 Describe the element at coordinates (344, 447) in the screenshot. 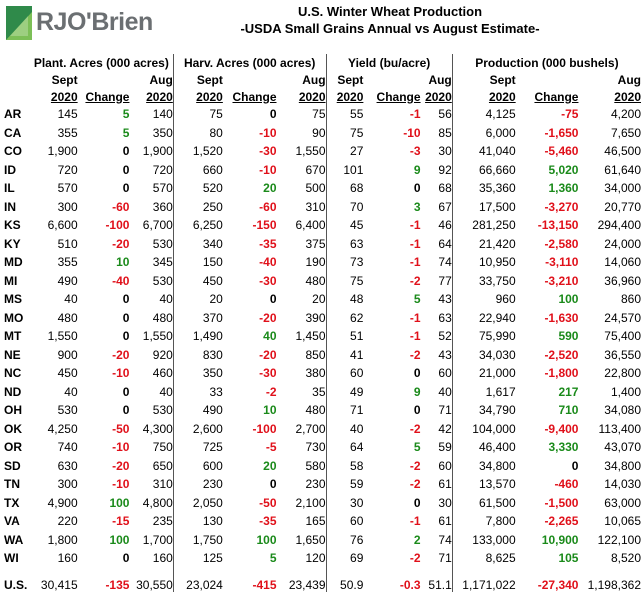

I see `yield-sept-cell: 64` at that location.